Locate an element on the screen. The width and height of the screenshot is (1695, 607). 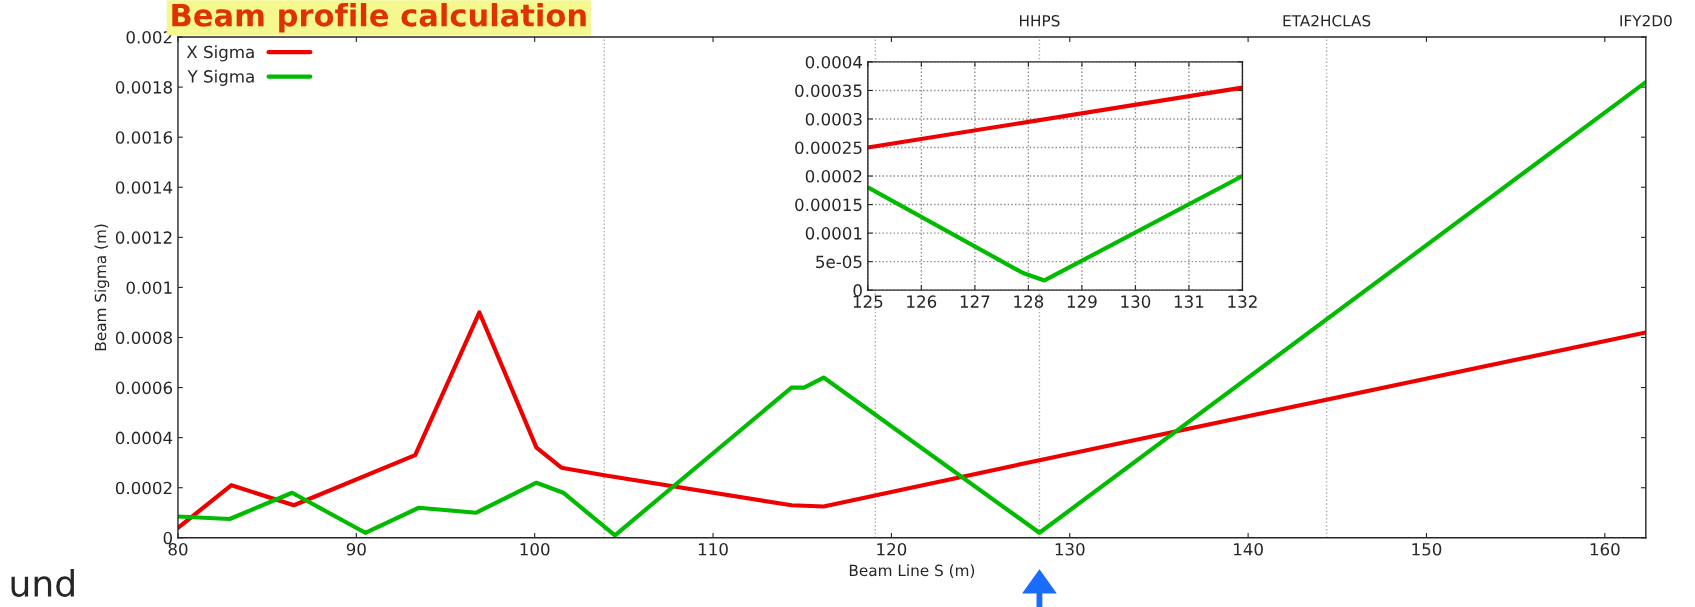
y-tick-label: 0.0008 is located at coordinates (143, 338).